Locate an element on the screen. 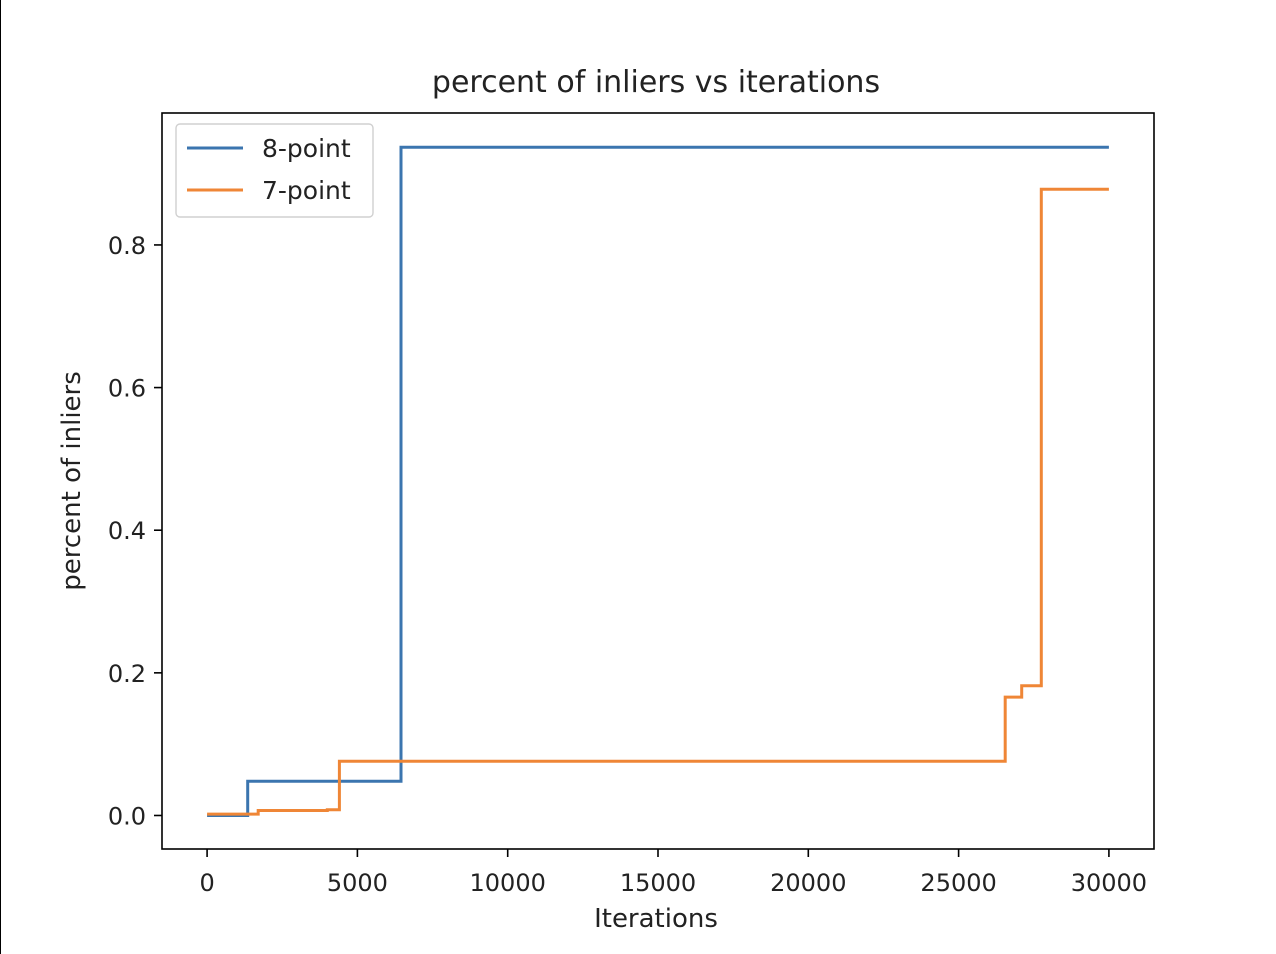  y-tick-label: 0.2 is located at coordinates (127, 674).